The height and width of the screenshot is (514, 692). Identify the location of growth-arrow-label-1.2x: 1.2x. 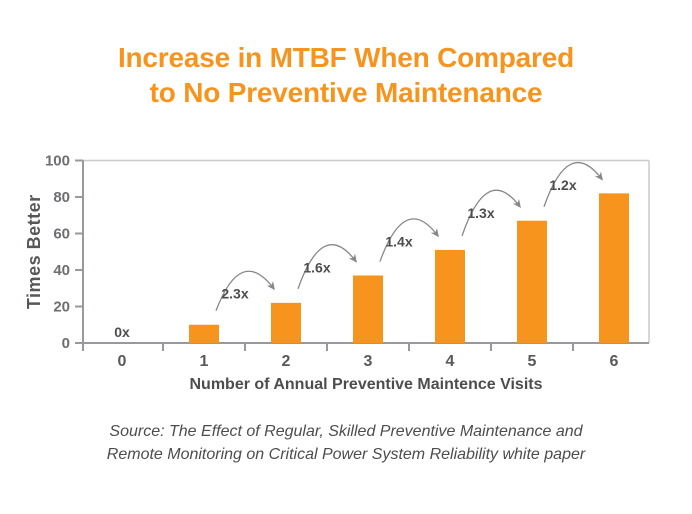
(562, 185).